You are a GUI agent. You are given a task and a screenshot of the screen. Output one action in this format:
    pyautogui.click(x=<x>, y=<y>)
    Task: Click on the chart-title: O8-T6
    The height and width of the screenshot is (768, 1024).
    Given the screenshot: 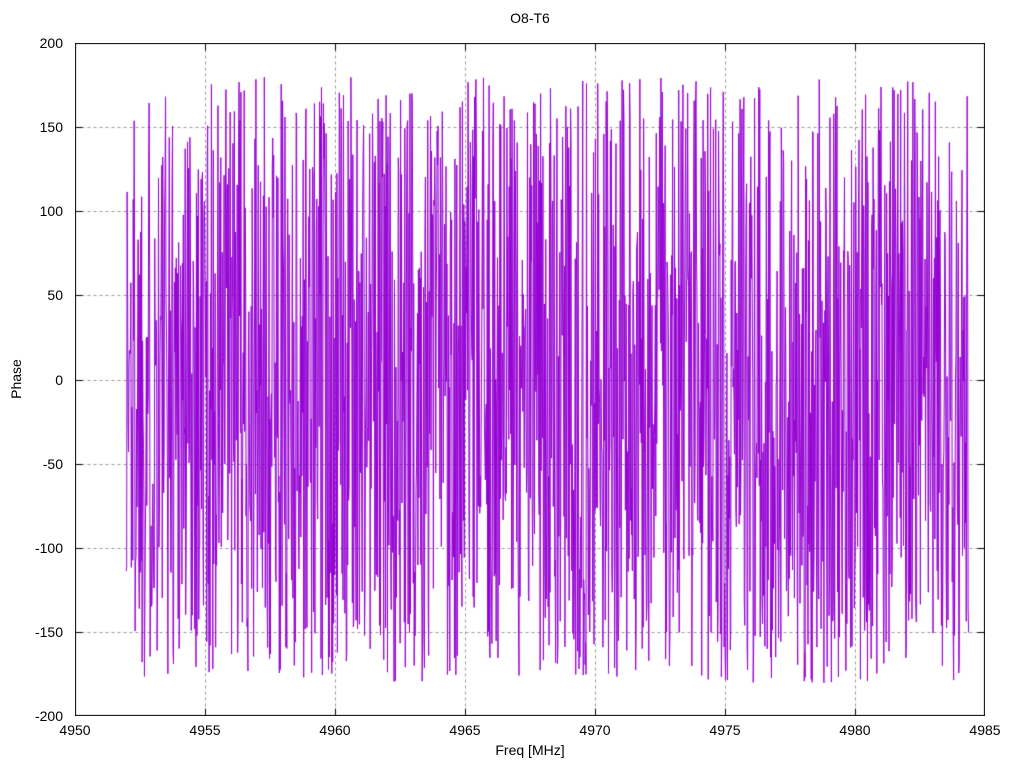 What is the action you would take?
    pyautogui.click(x=530, y=18)
    